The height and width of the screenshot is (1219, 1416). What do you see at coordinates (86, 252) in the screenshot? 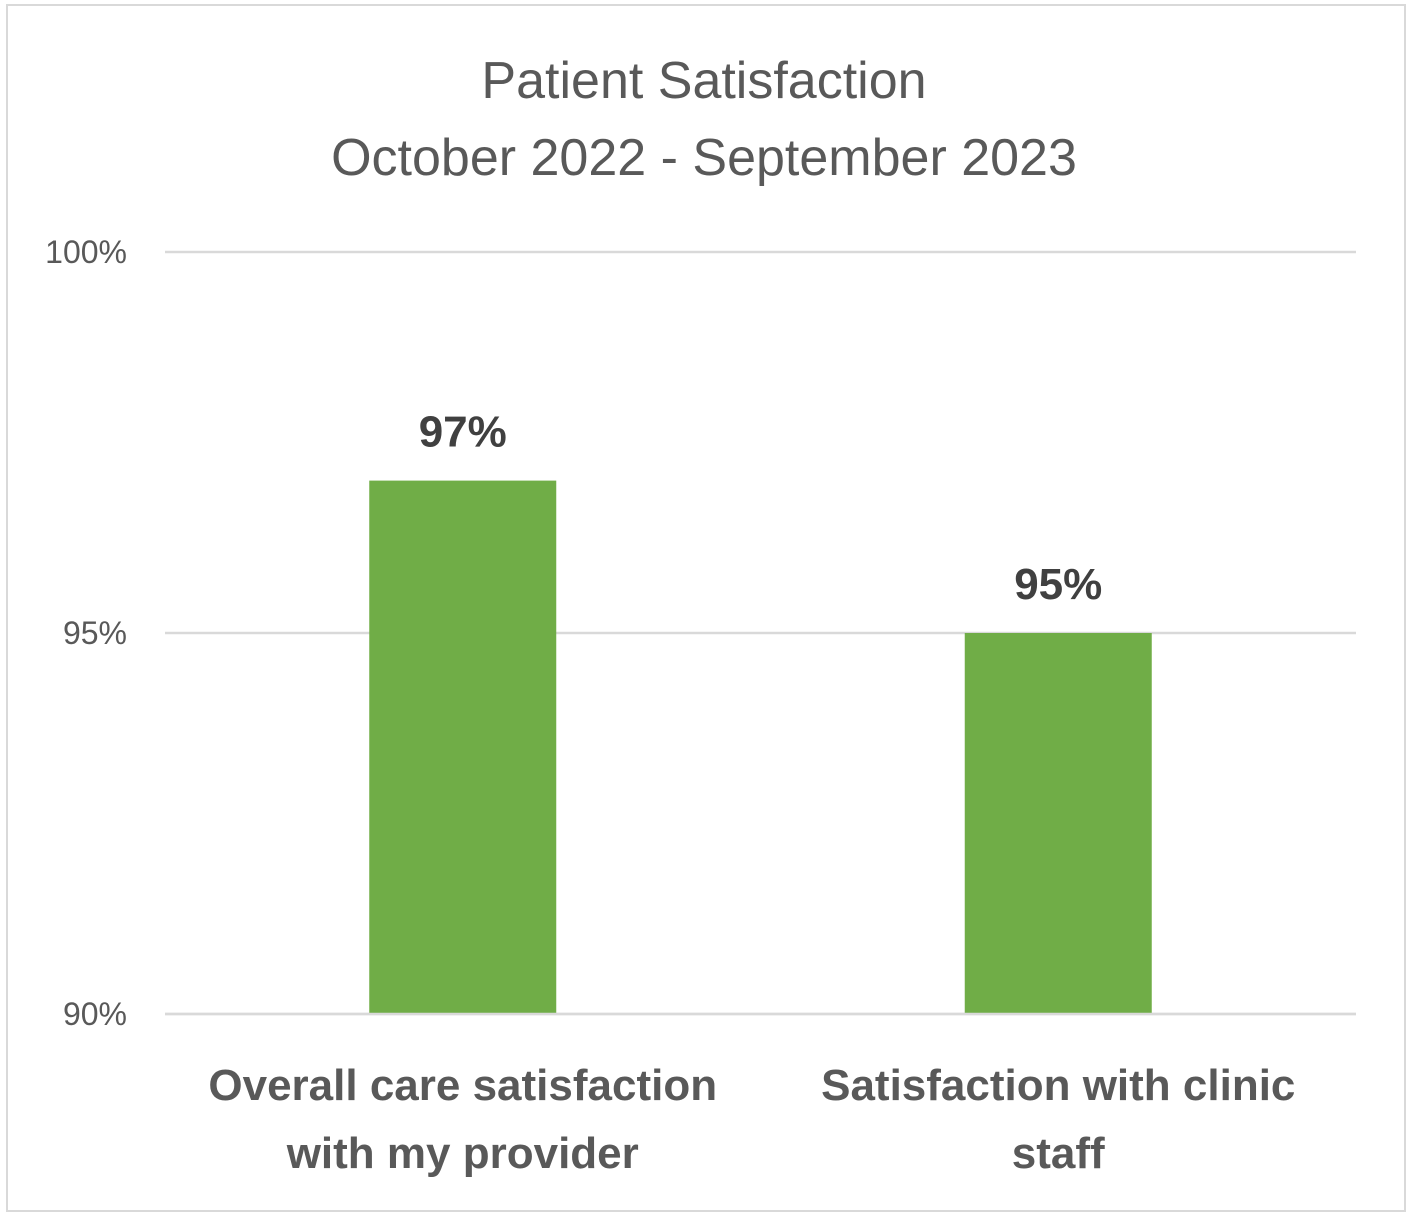
I see `y-tick-label-100: 100%` at bounding box center [86, 252].